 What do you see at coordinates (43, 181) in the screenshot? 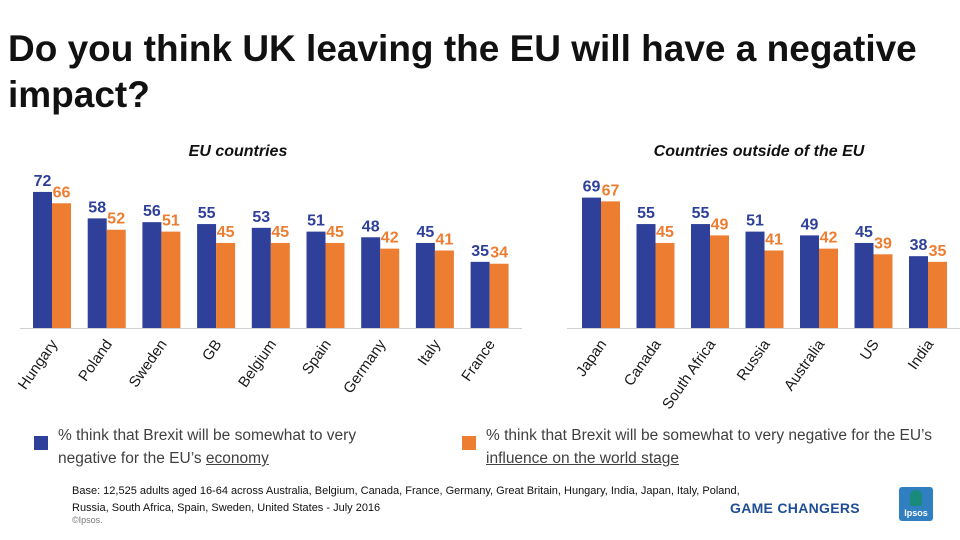
I see `data-label-eu-hungary-economy: 72` at bounding box center [43, 181].